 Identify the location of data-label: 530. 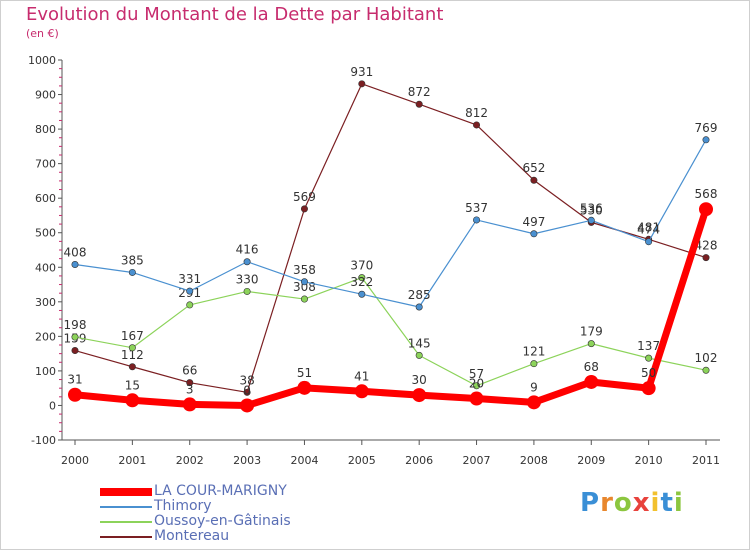
(591, 210).